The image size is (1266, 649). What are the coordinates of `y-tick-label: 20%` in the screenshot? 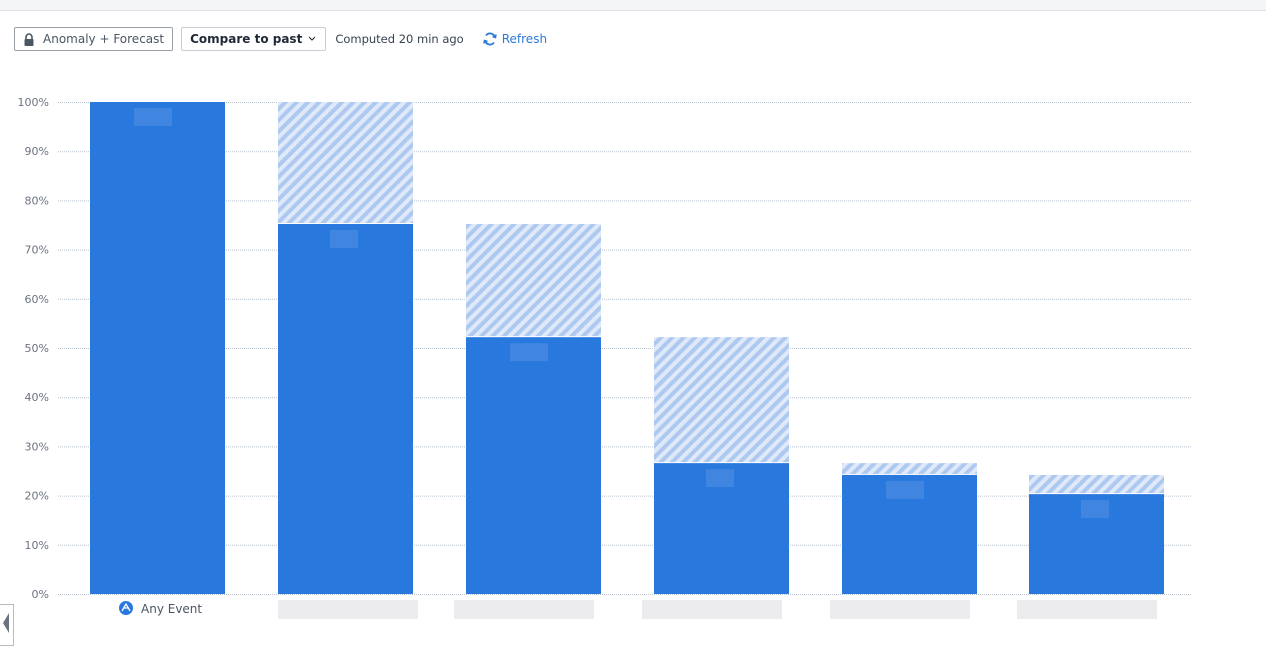 It's located at (37, 496).